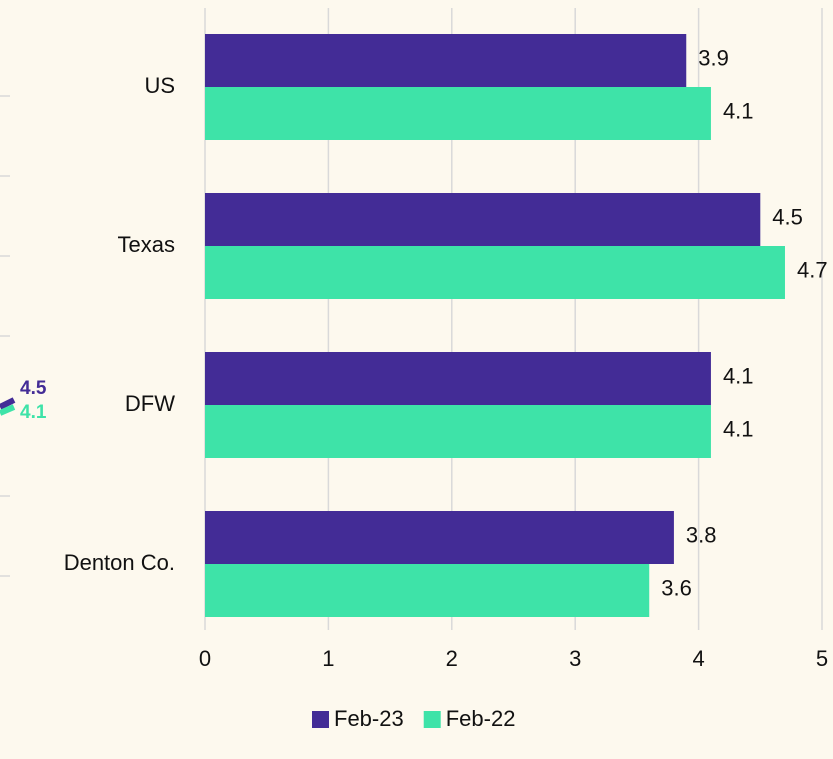 The image size is (833, 759). Describe the element at coordinates (698, 658) in the screenshot. I see `x-tick-label: 4` at that location.